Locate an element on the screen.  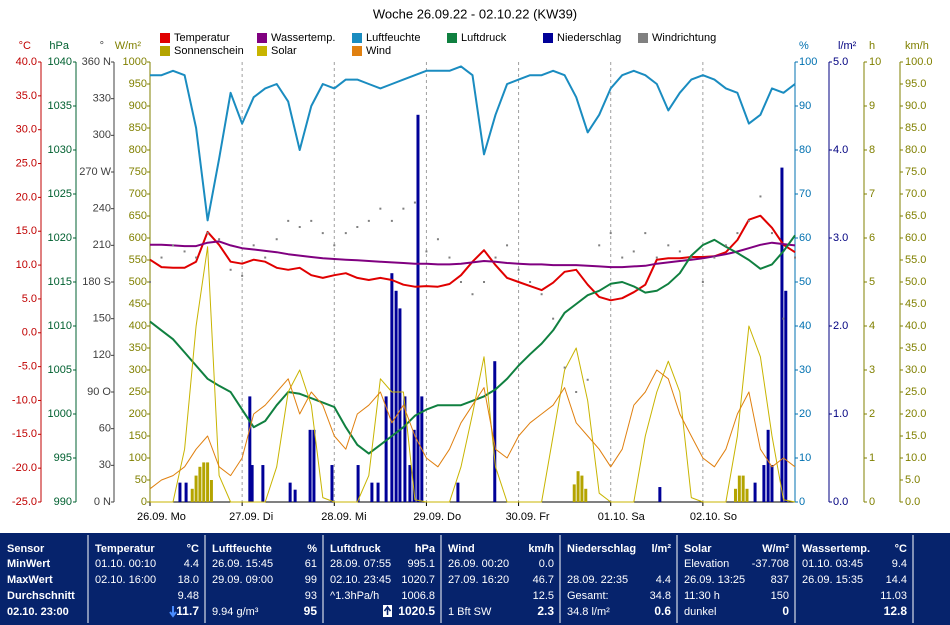
legend-label: Wind is located at coordinates (378, 51).